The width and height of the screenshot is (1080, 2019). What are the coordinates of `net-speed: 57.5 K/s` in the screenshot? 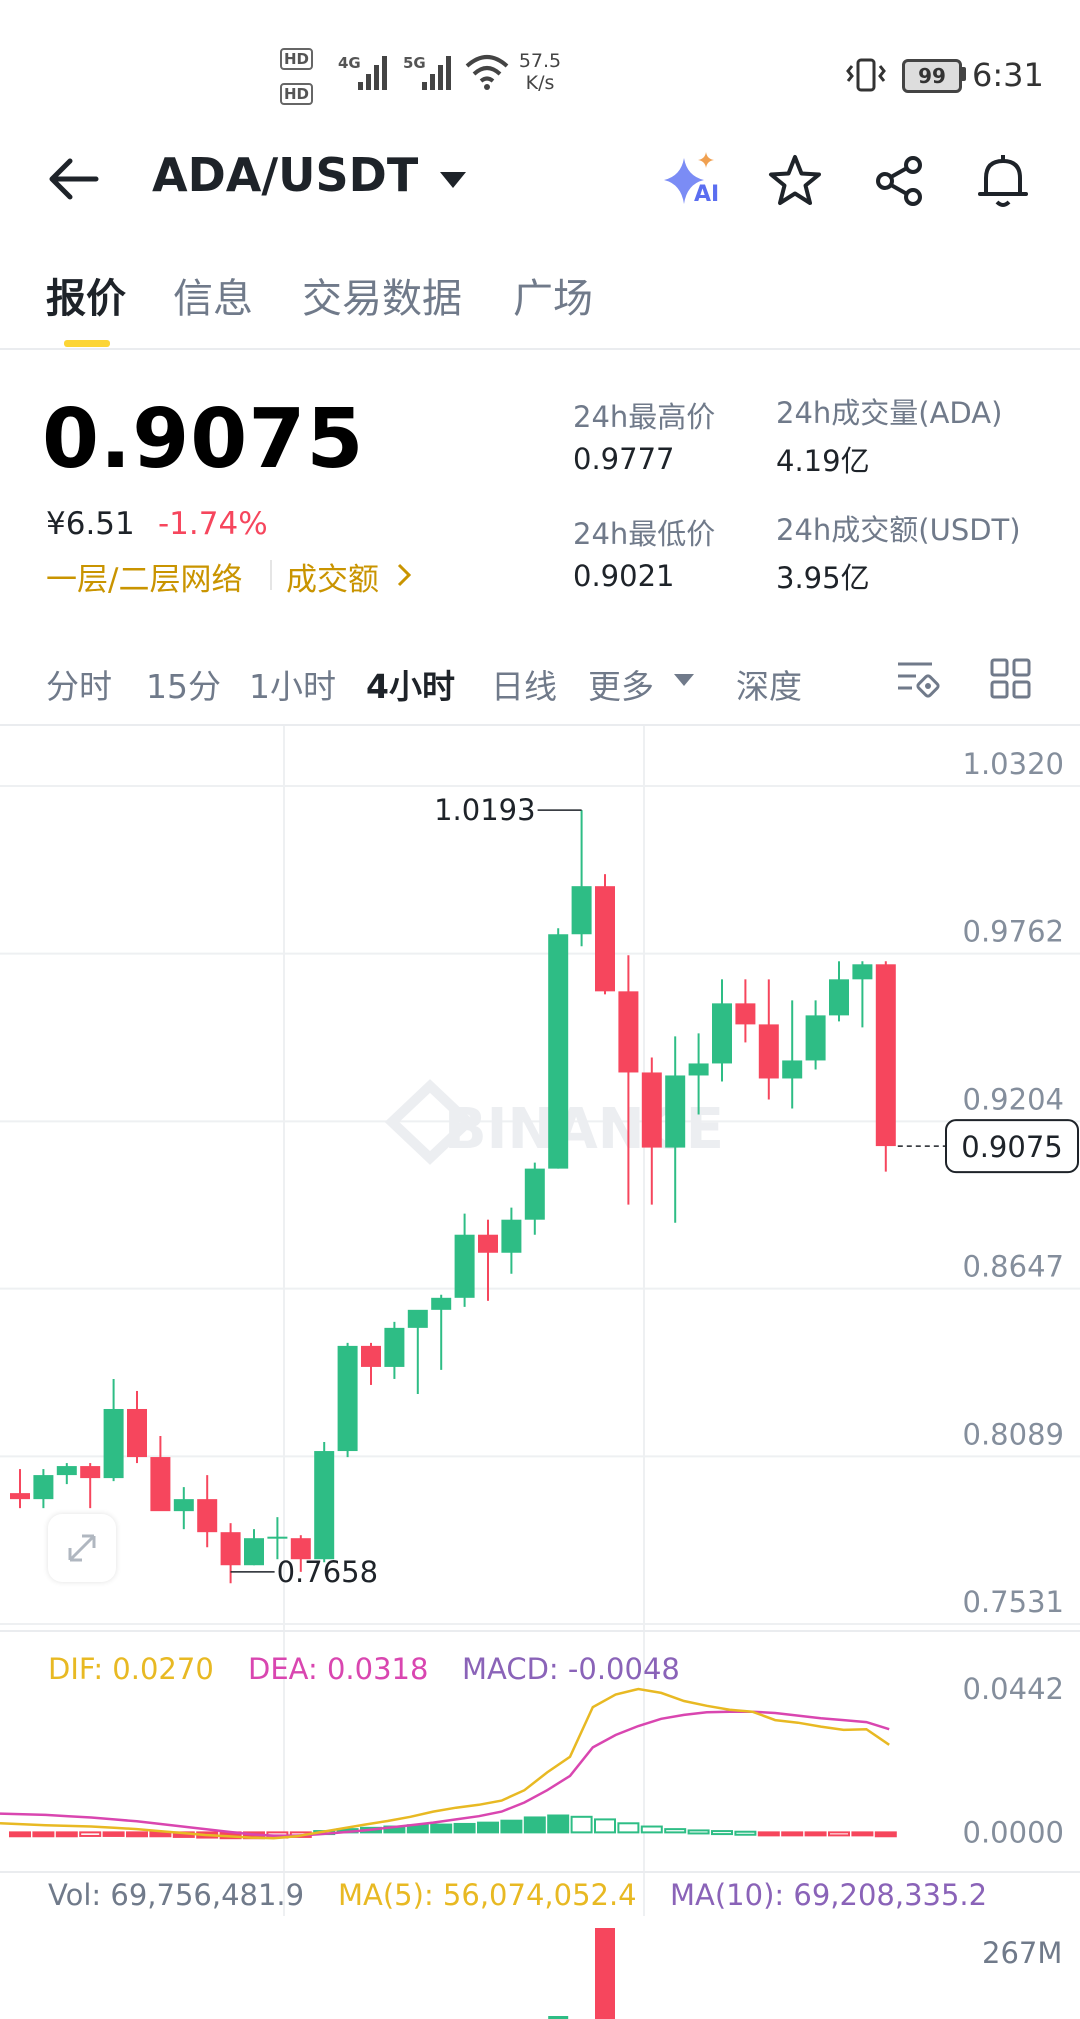 It's located at (540, 72).